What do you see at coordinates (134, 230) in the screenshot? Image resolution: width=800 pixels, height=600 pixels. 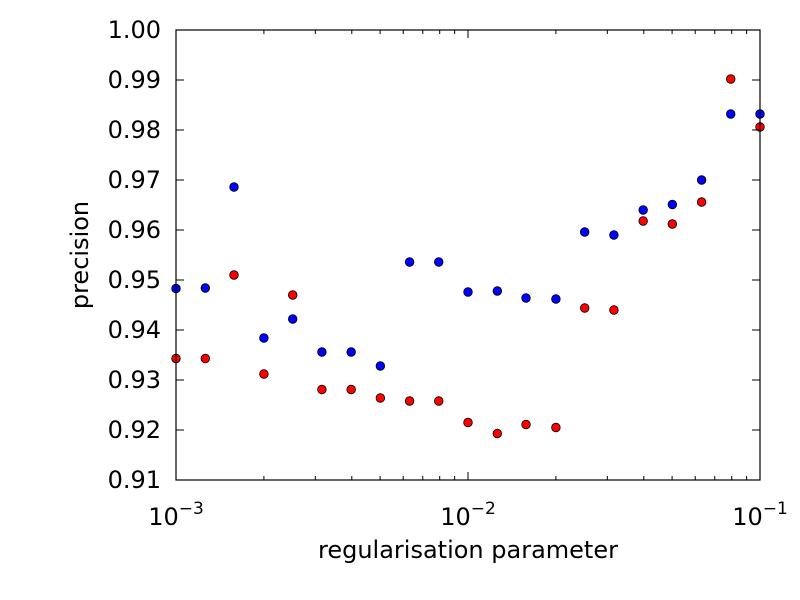 I see `y-tick-label: 0.96` at bounding box center [134, 230].